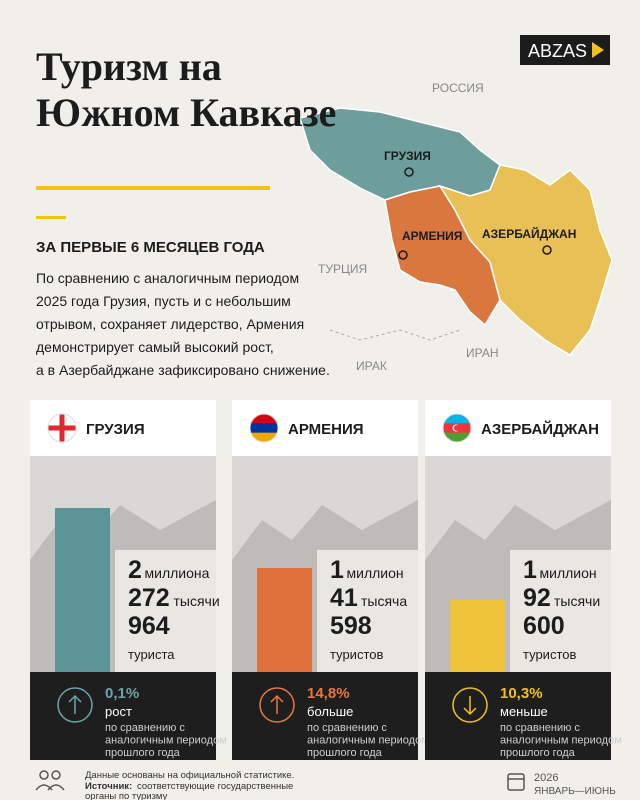 The image size is (640, 800). Describe the element at coordinates (328, 693) in the screenshot. I see `change-value: 14,8%` at that location.